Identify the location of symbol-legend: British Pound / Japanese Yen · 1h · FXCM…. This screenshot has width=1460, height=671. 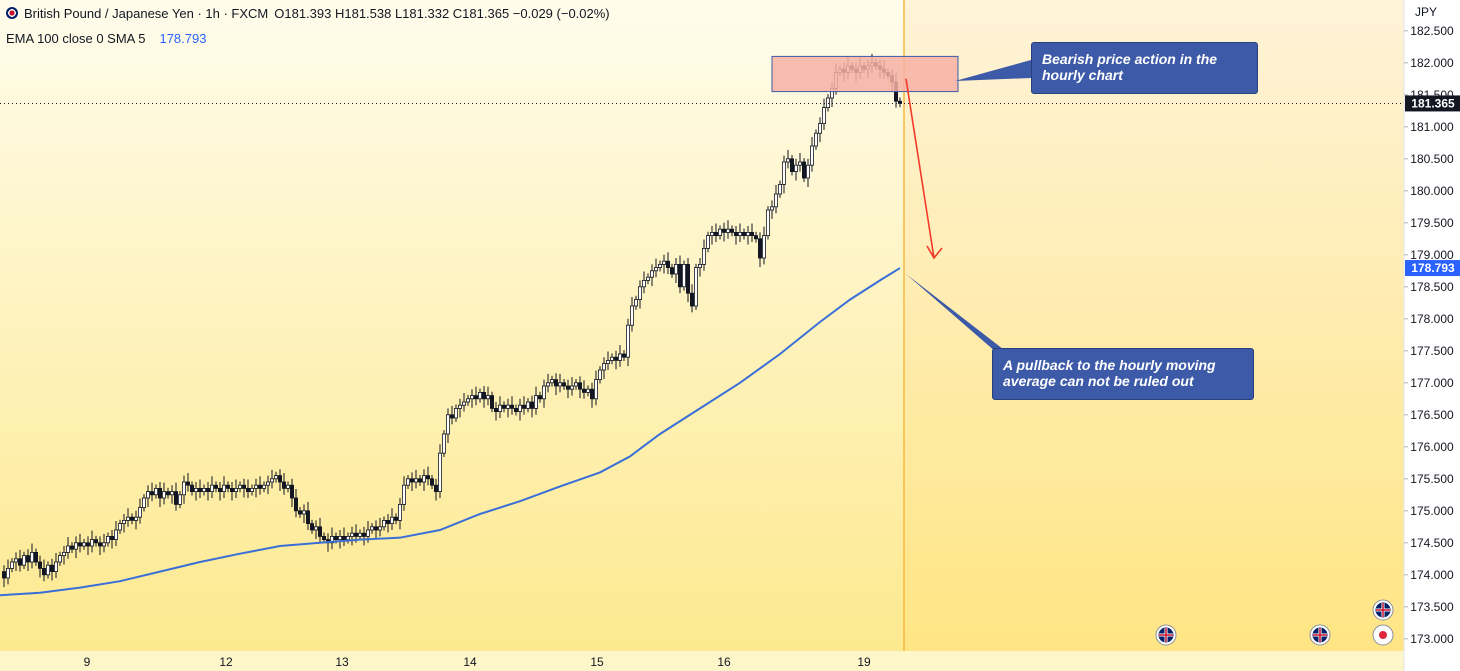
(308, 13).